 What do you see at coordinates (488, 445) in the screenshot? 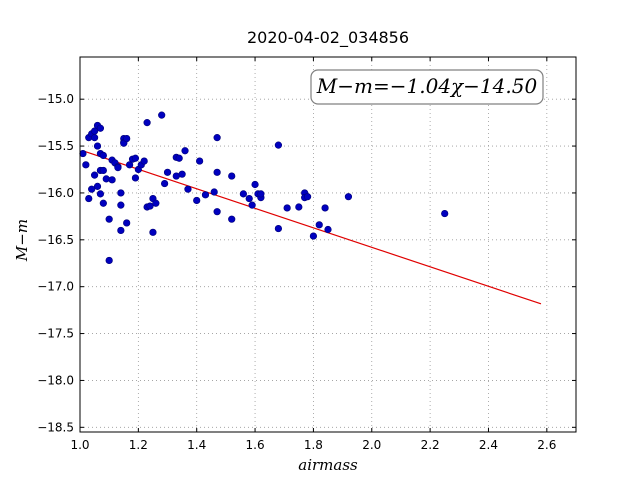
I see `x-tick-label: 2.4` at bounding box center [488, 445].